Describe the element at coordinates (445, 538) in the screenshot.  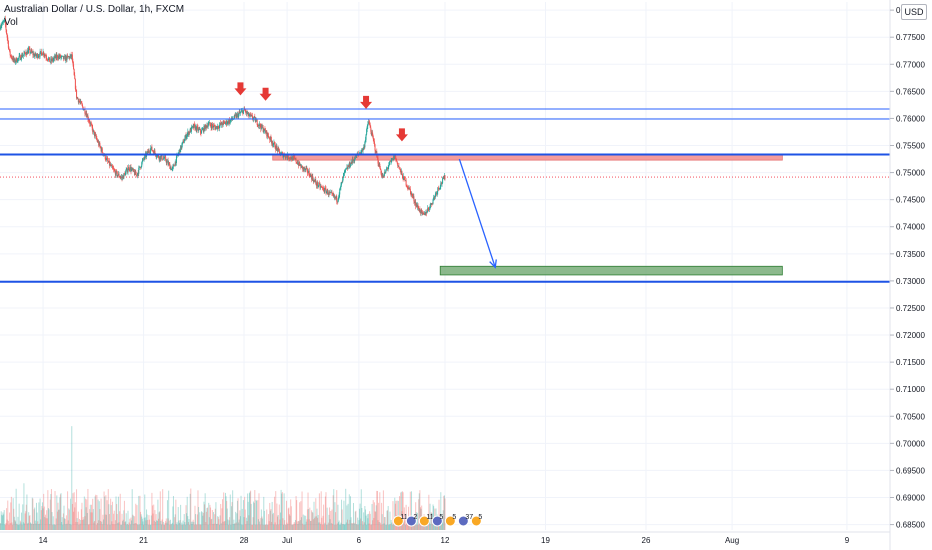
I see `time-axis: 14 21 28 Jul 6 12 19 26 Aug 9` at that location.